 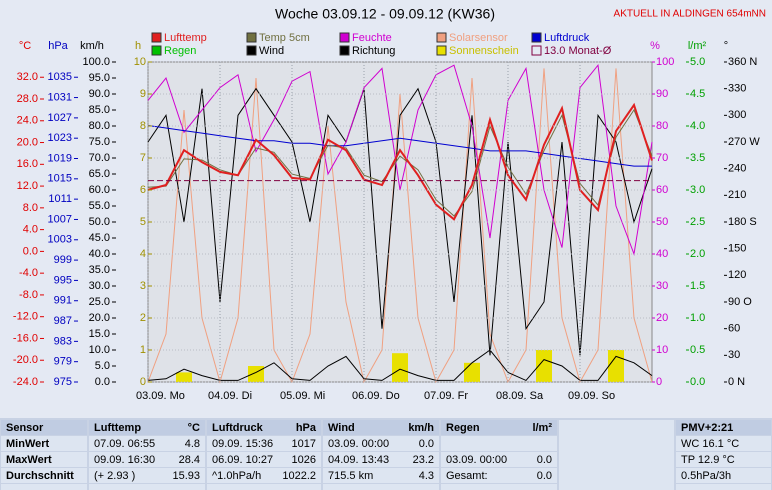 What do you see at coordinates (662, 318) in the screenshot?
I see `y-tick-label: 20` at bounding box center [662, 318].